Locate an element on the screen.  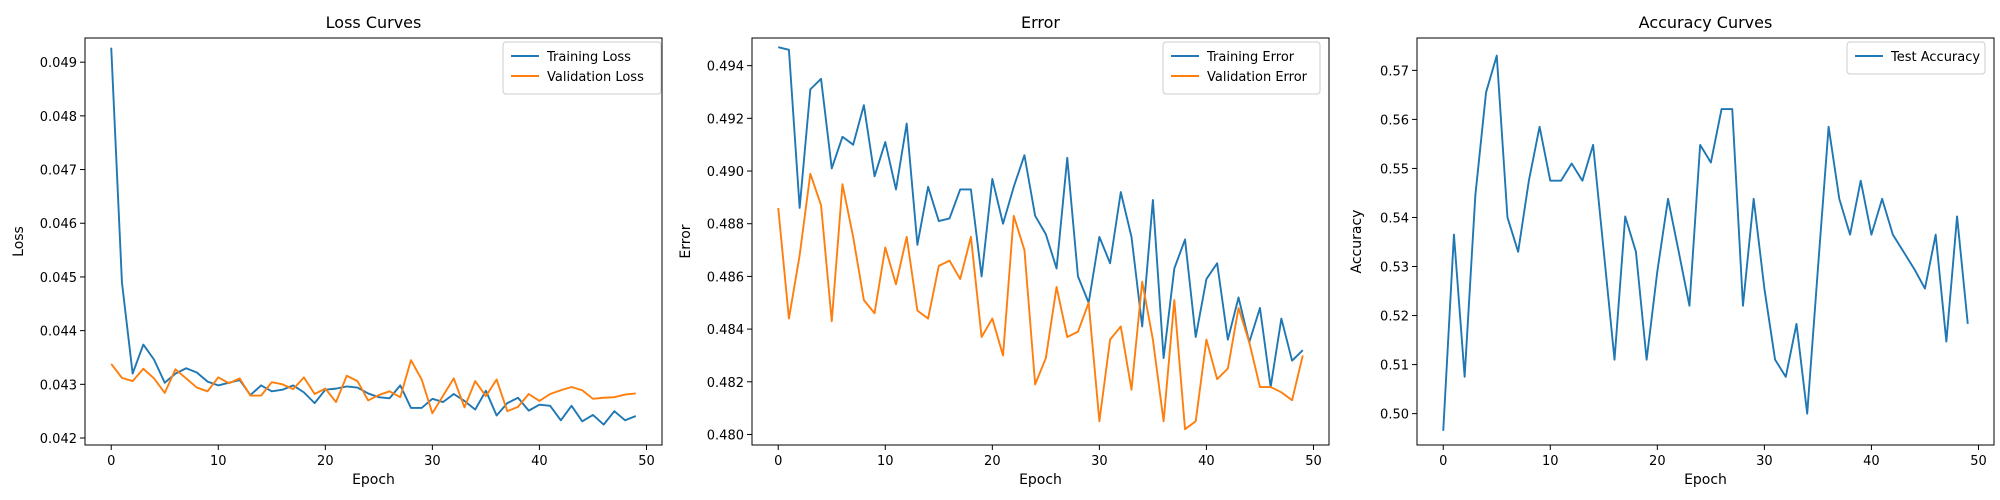
y-tick-label: 0.044 is located at coordinates (58, 332).